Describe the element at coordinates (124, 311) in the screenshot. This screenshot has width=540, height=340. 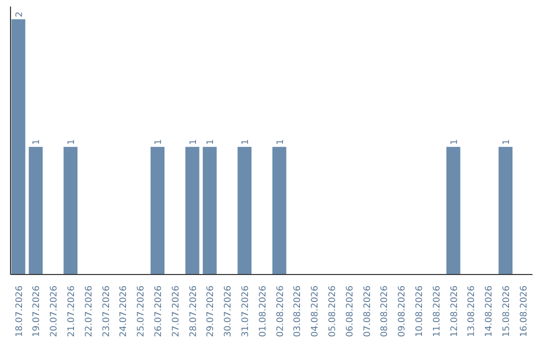
I see `x-tick-label: 24.07.2026` at that location.